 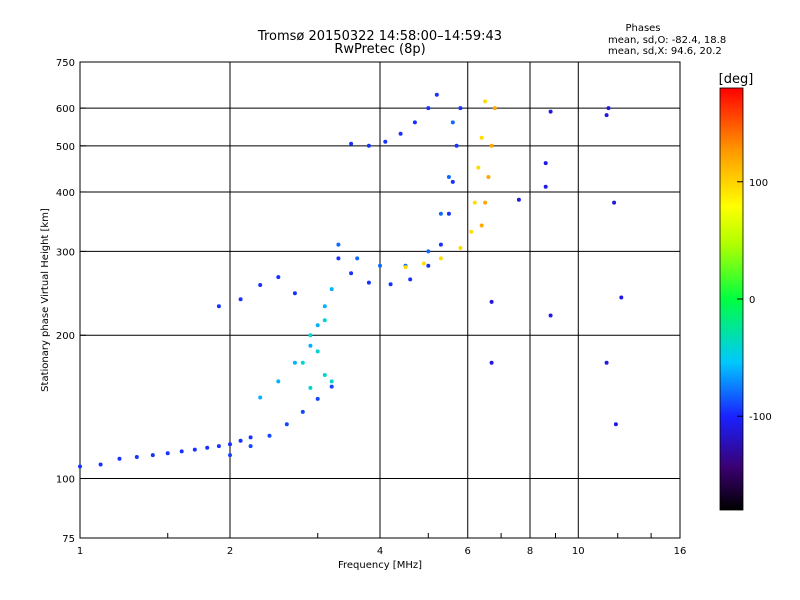 What do you see at coordinates (230, 551) in the screenshot?
I see `x-tick-label: 2` at bounding box center [230, 551].